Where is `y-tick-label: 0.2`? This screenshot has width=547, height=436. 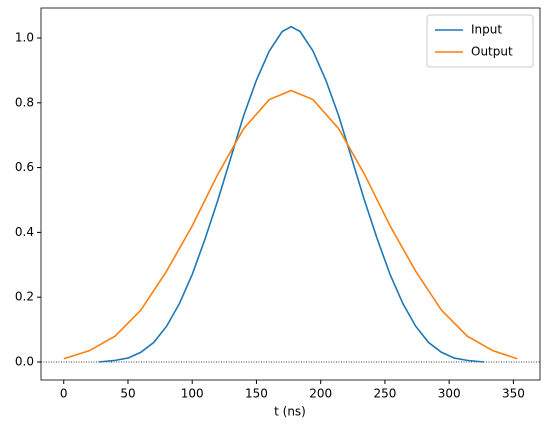 y-tick-label: 0.2 is located at coordinates (24, 297).